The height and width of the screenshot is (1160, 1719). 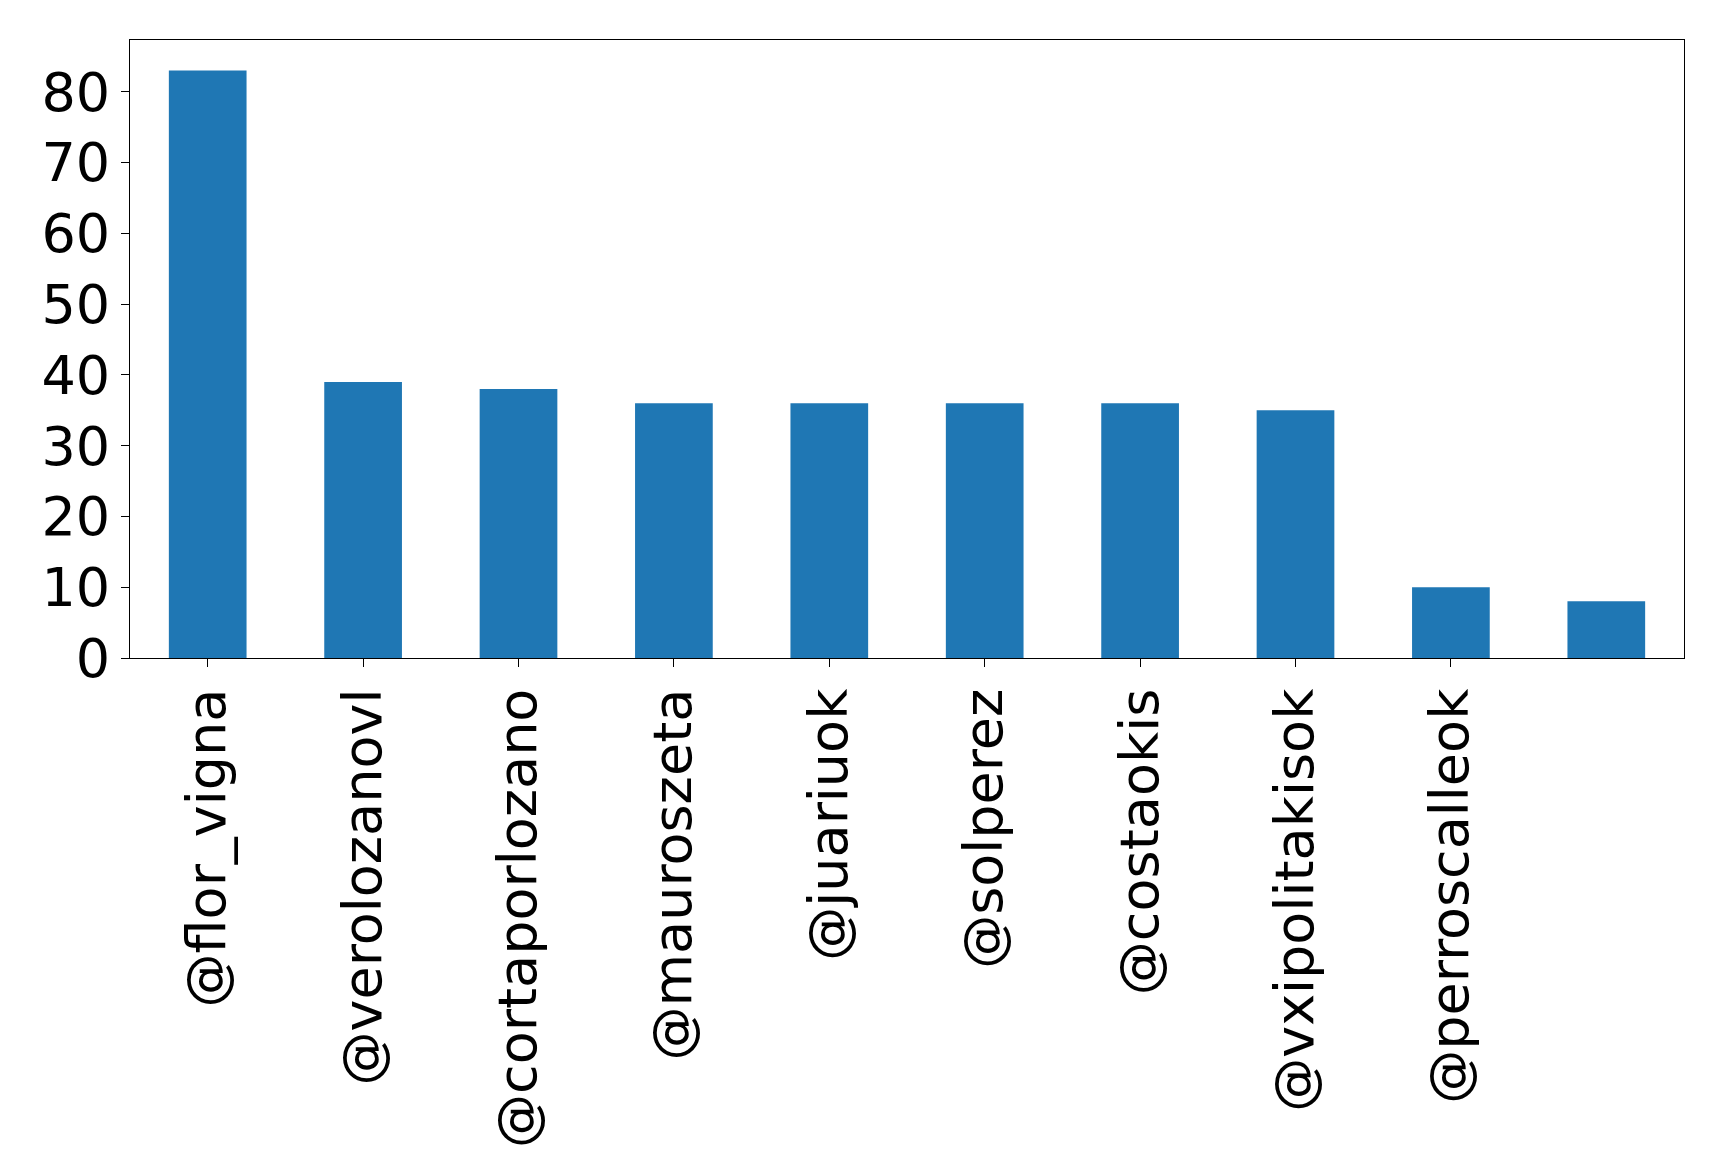 I want to click on y-tick-label: 70, so click(x=76, y=163).